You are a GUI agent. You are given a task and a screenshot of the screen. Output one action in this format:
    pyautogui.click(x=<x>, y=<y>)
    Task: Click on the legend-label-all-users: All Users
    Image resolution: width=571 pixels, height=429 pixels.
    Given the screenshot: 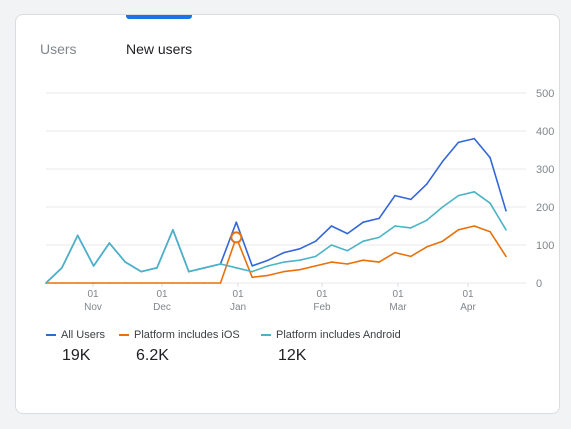 What is the action you would take?
    pyautogui.click(x=83, y=335)
    